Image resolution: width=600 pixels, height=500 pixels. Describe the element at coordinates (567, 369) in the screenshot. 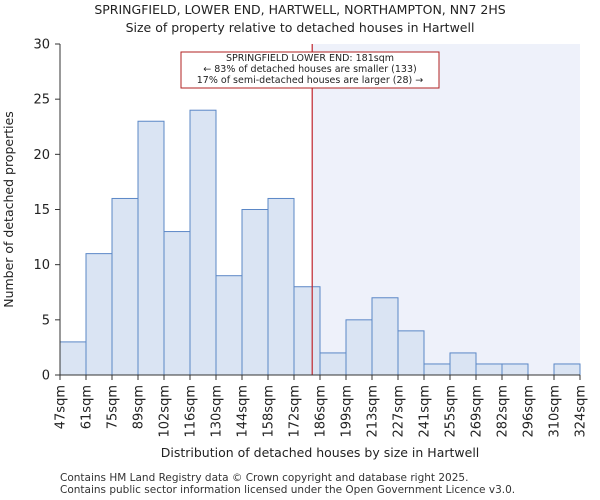

I see `bar-310sqm` at that location.